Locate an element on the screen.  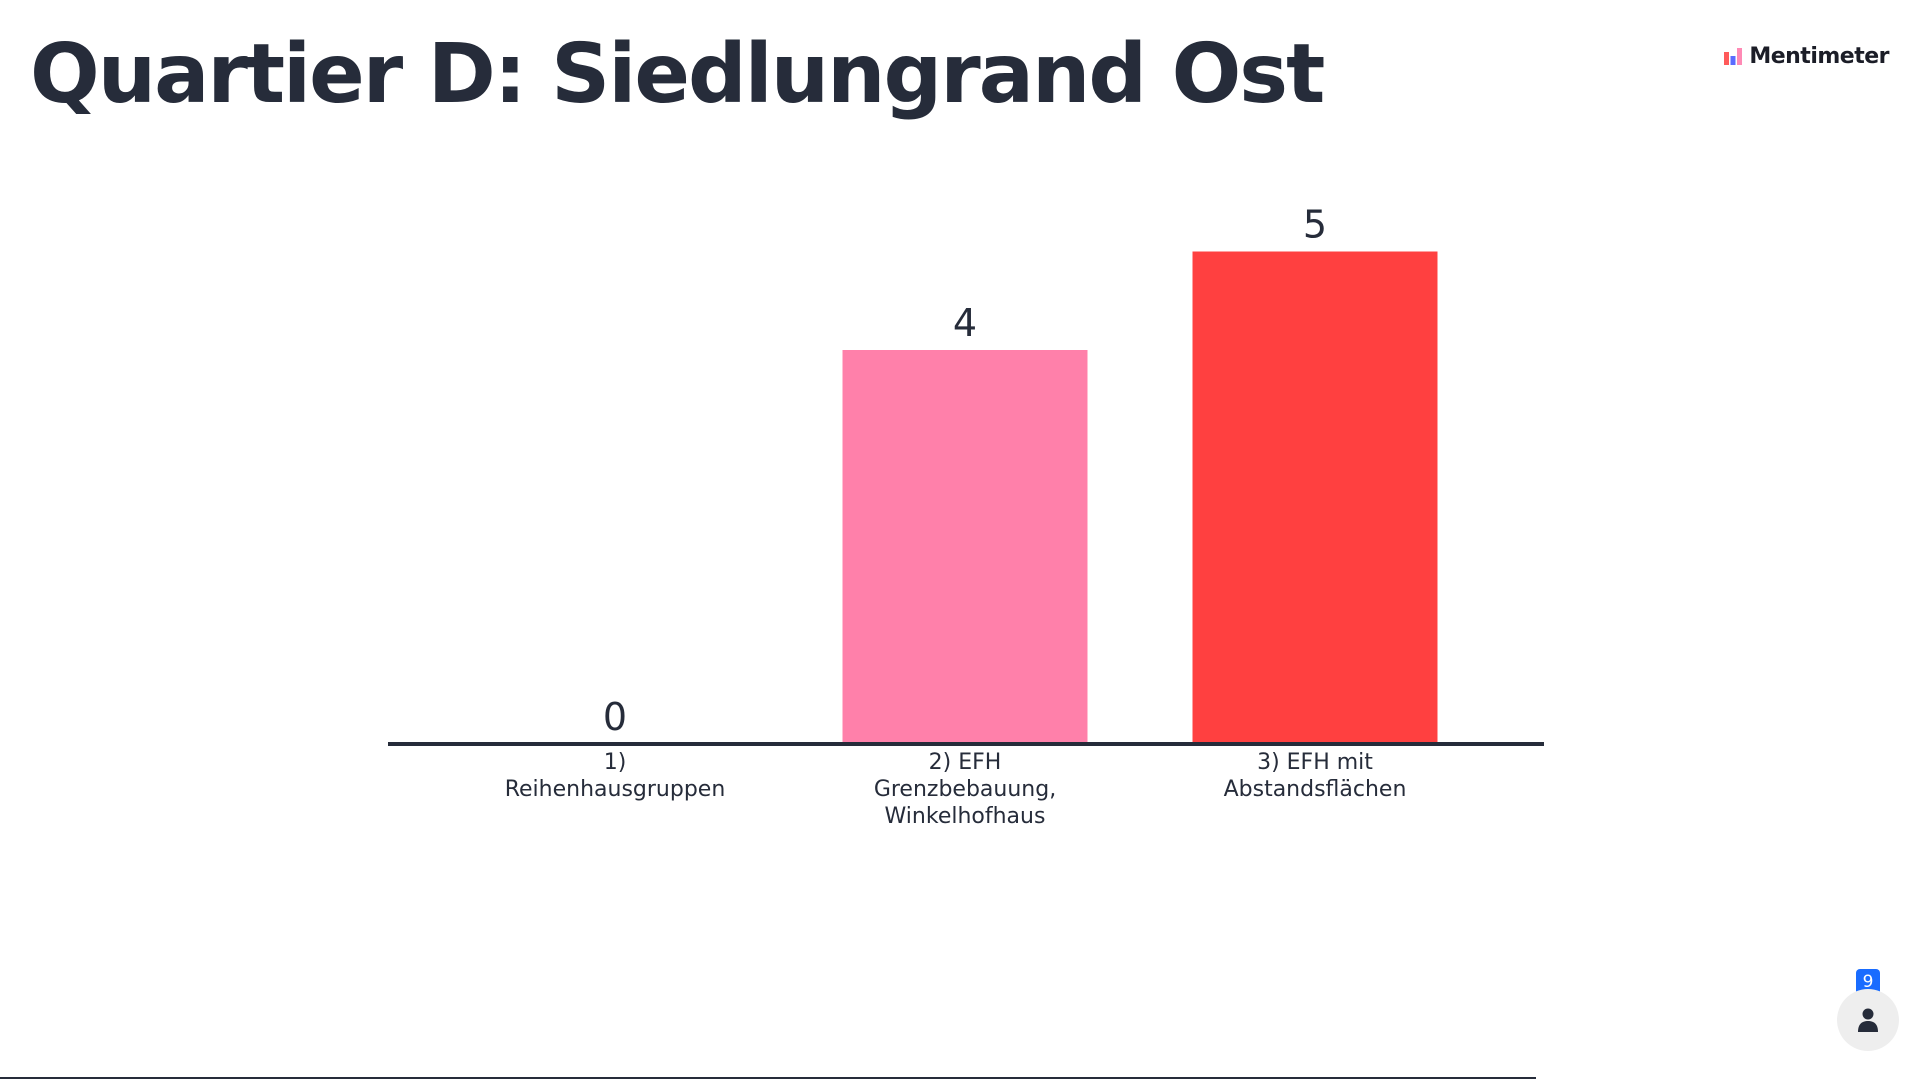
participants-button is located at coordinates (1868, 1020).